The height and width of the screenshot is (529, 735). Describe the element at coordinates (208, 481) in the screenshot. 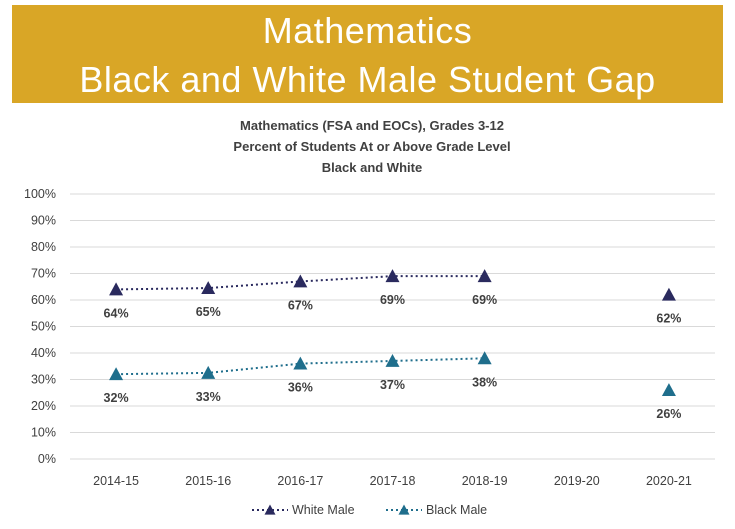

I see `x-tick-label: 2015-16` at that location.